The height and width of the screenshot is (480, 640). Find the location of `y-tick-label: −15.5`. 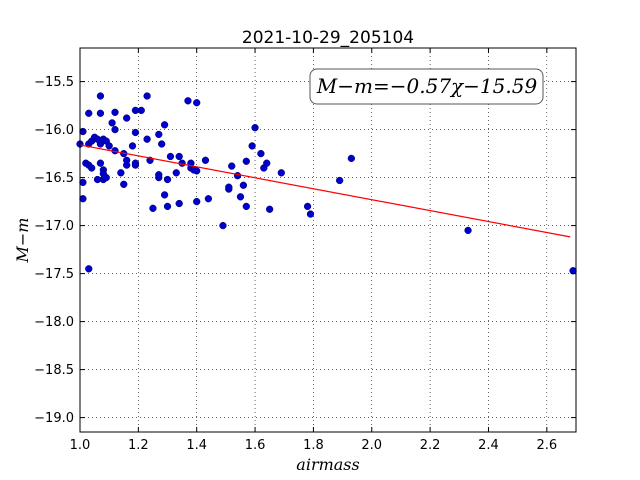

y-tick-label: −15.5 is located at coordinates (54, 82).